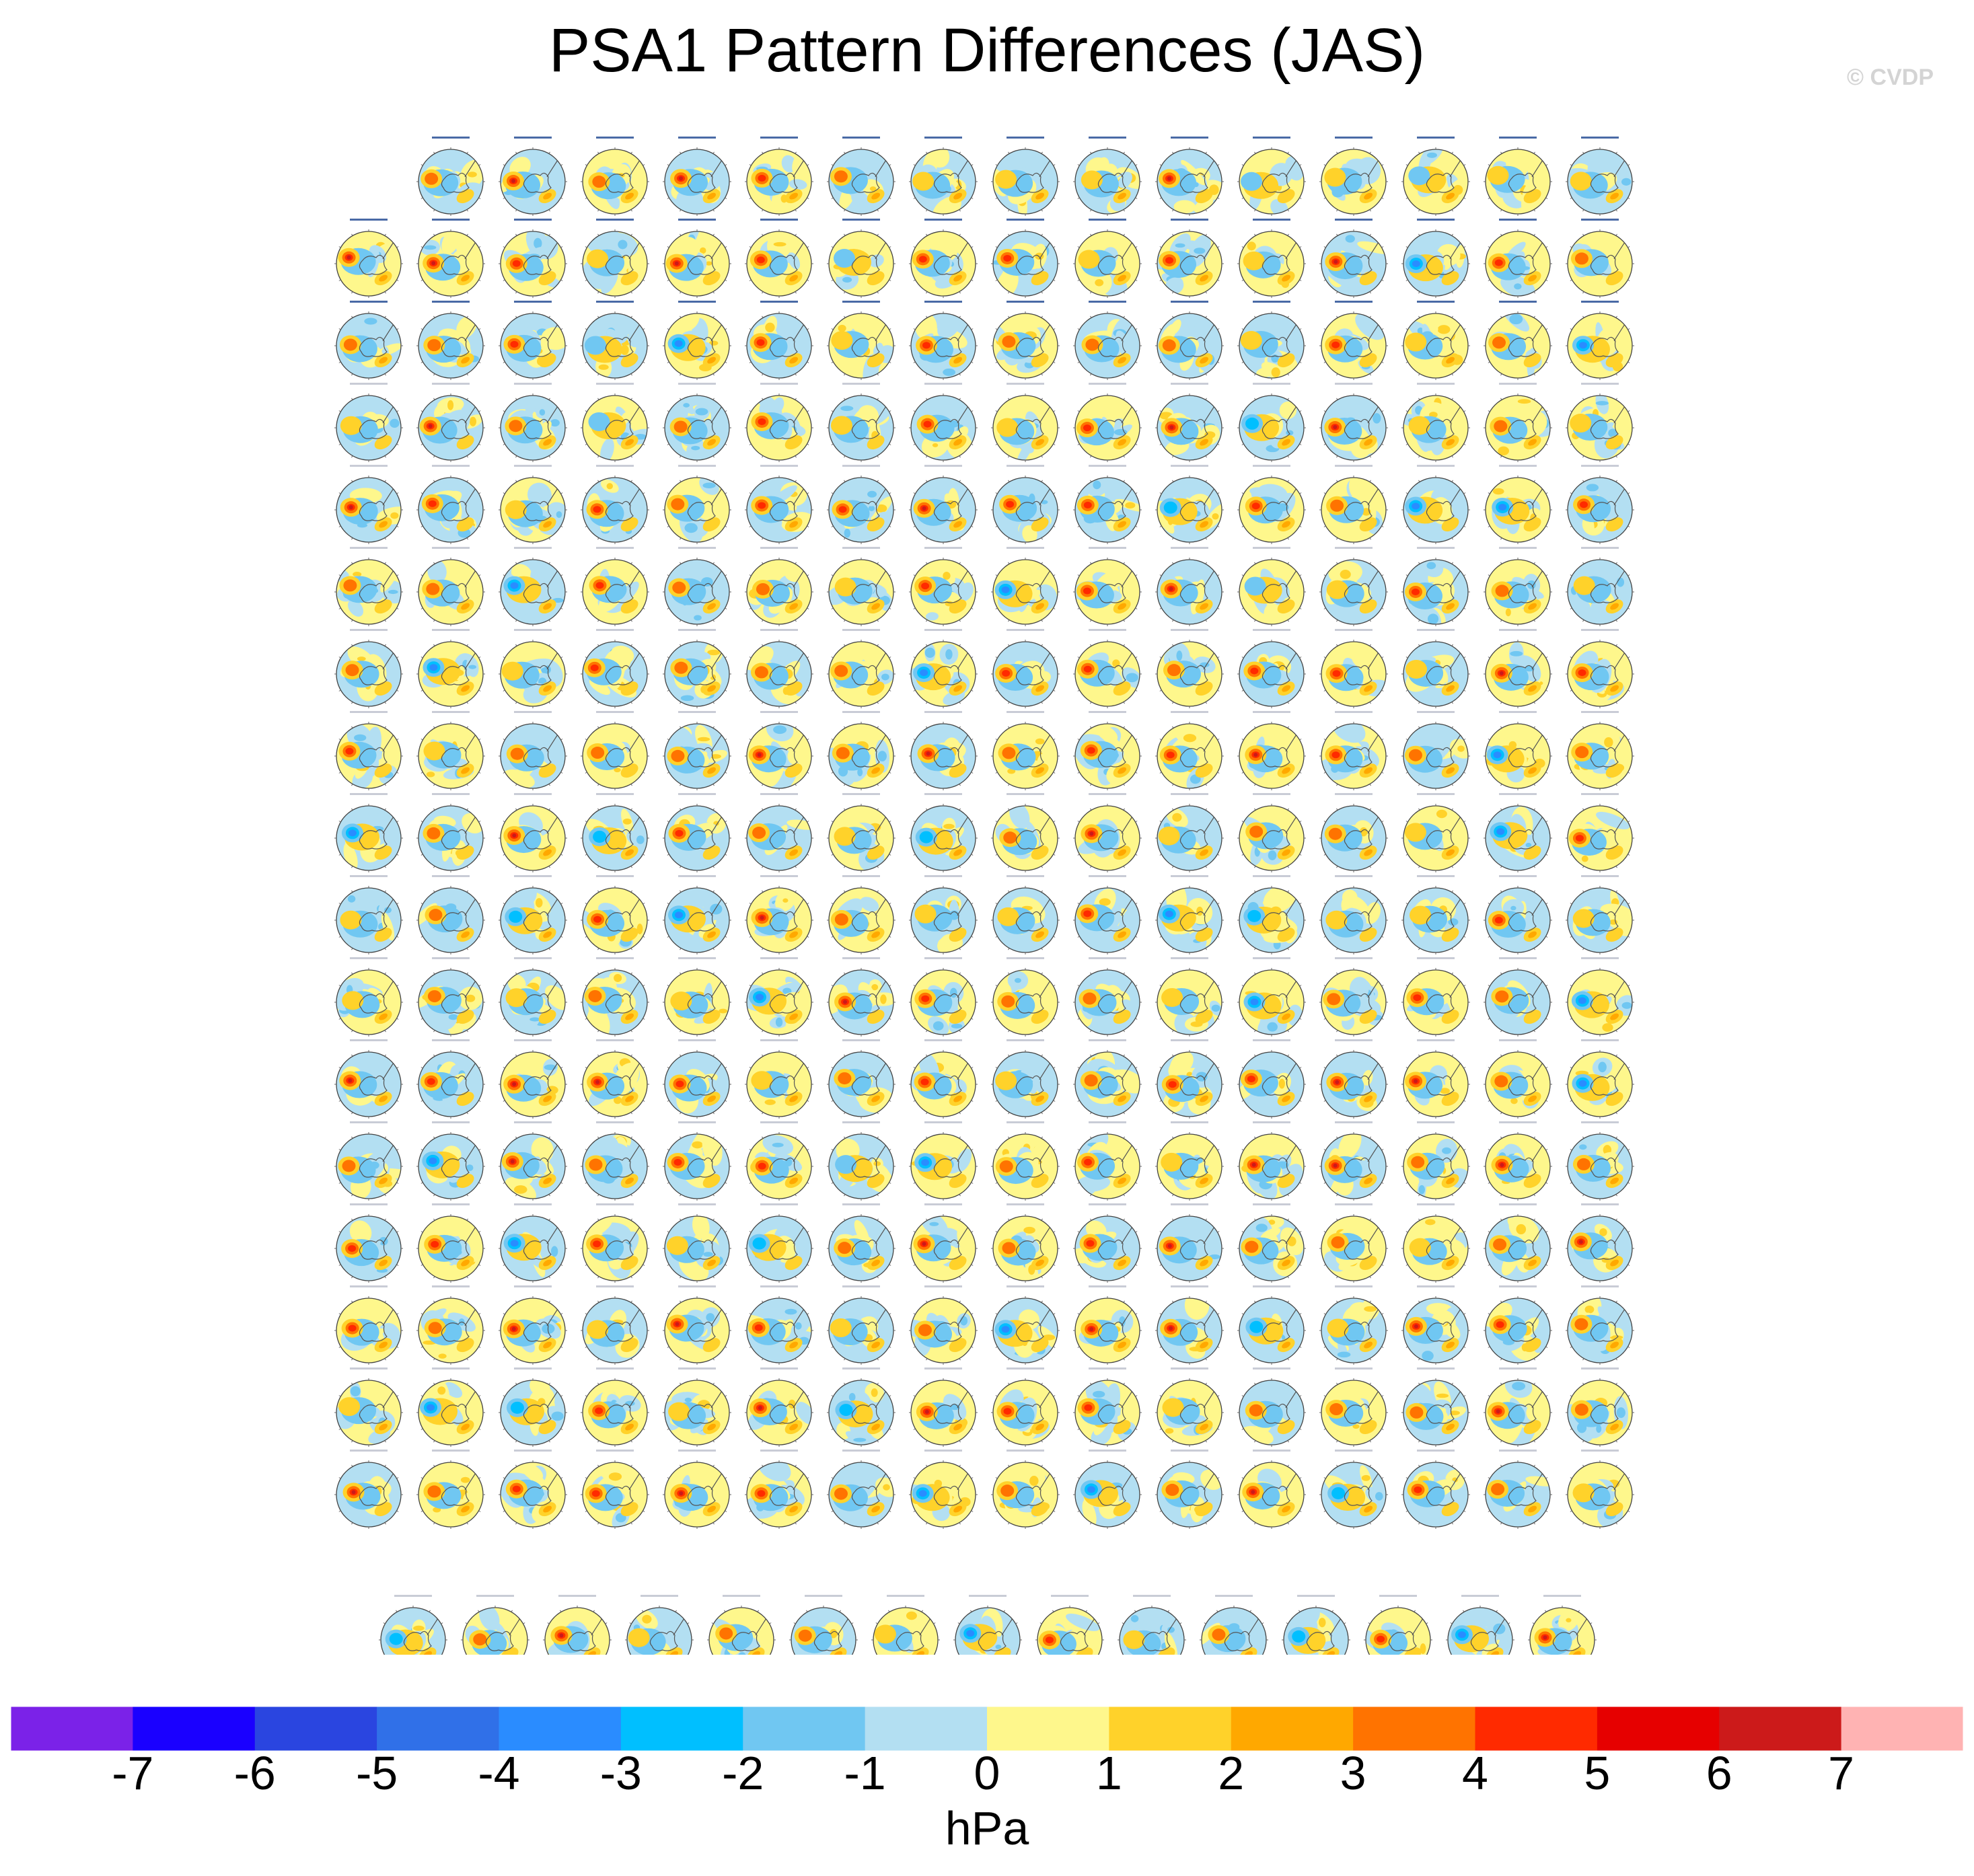 This screenshot has height=1876, width=1974. What do you see at coordinates (498, 1773) in the screenshot?
I see `colorbar-tick-label: -4` at bounding box center [498, 1773].